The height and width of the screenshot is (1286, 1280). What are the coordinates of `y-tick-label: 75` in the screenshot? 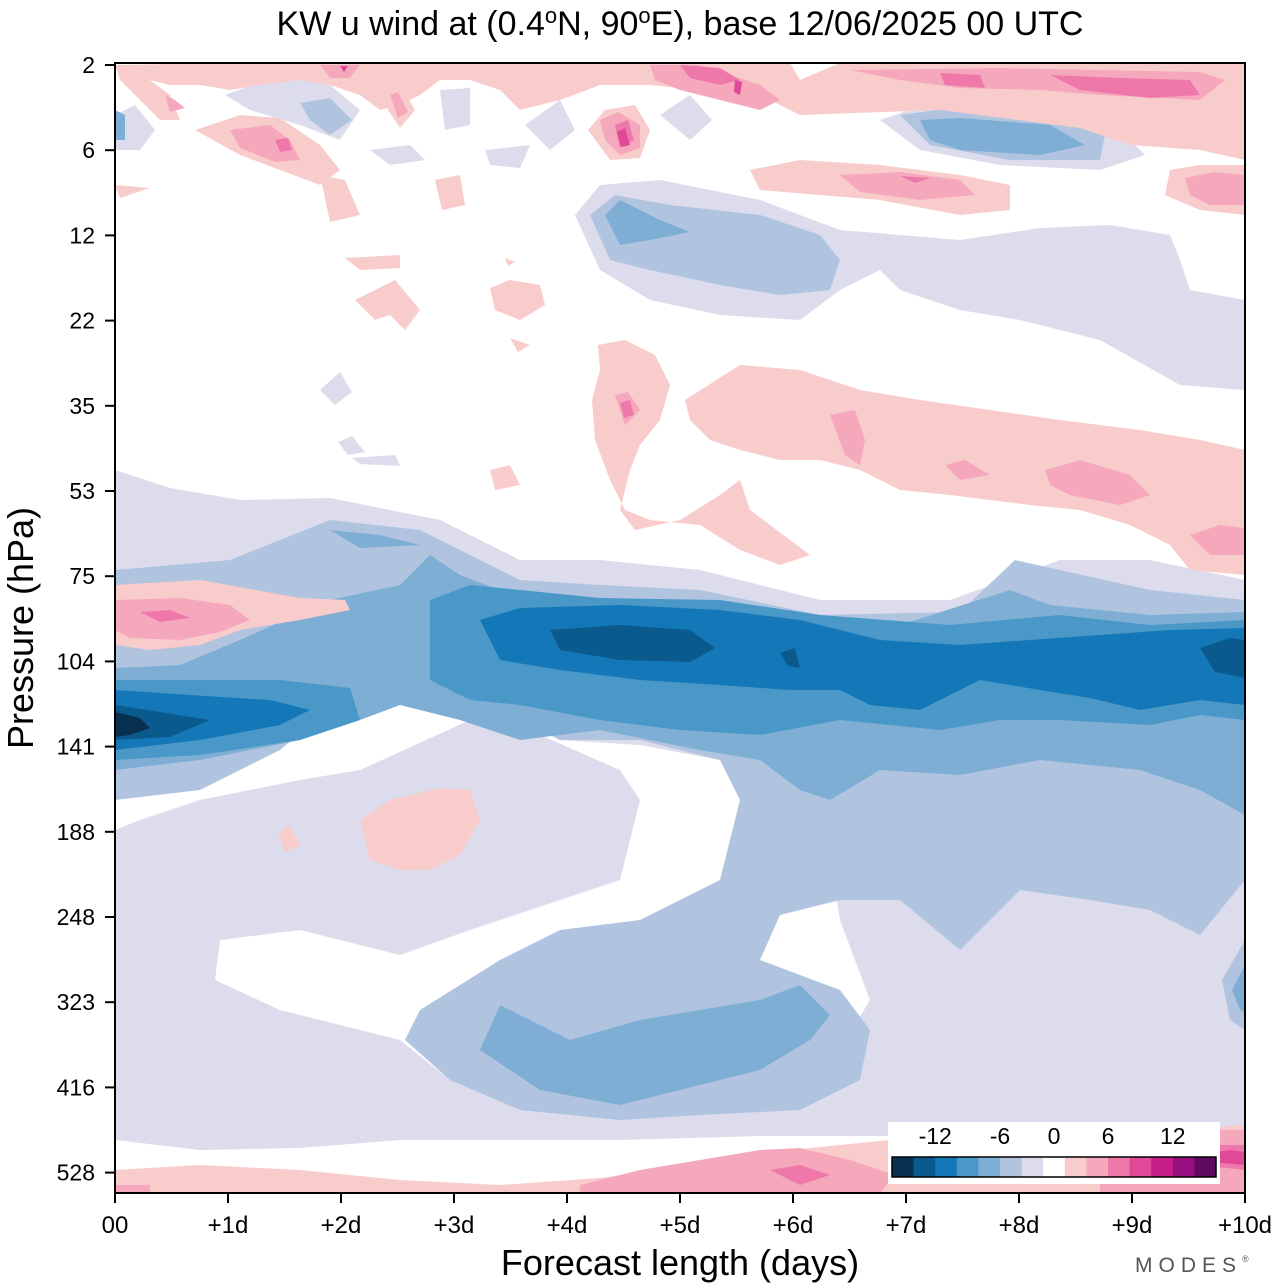 It's located at (82, 576).